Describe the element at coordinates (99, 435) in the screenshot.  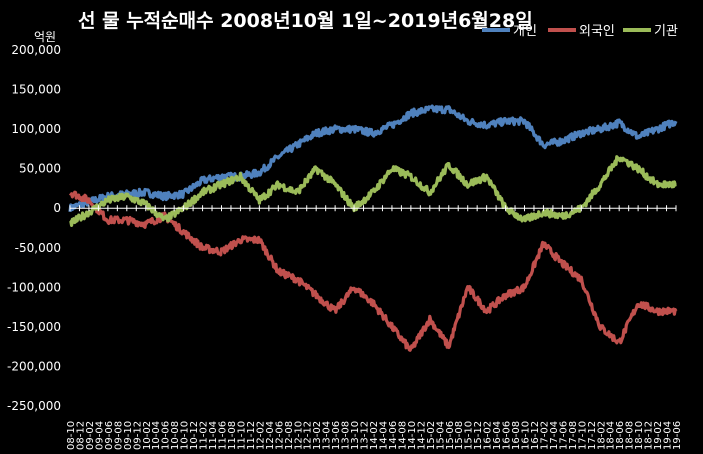
I see `x-tick-label: 09-04` at that location.